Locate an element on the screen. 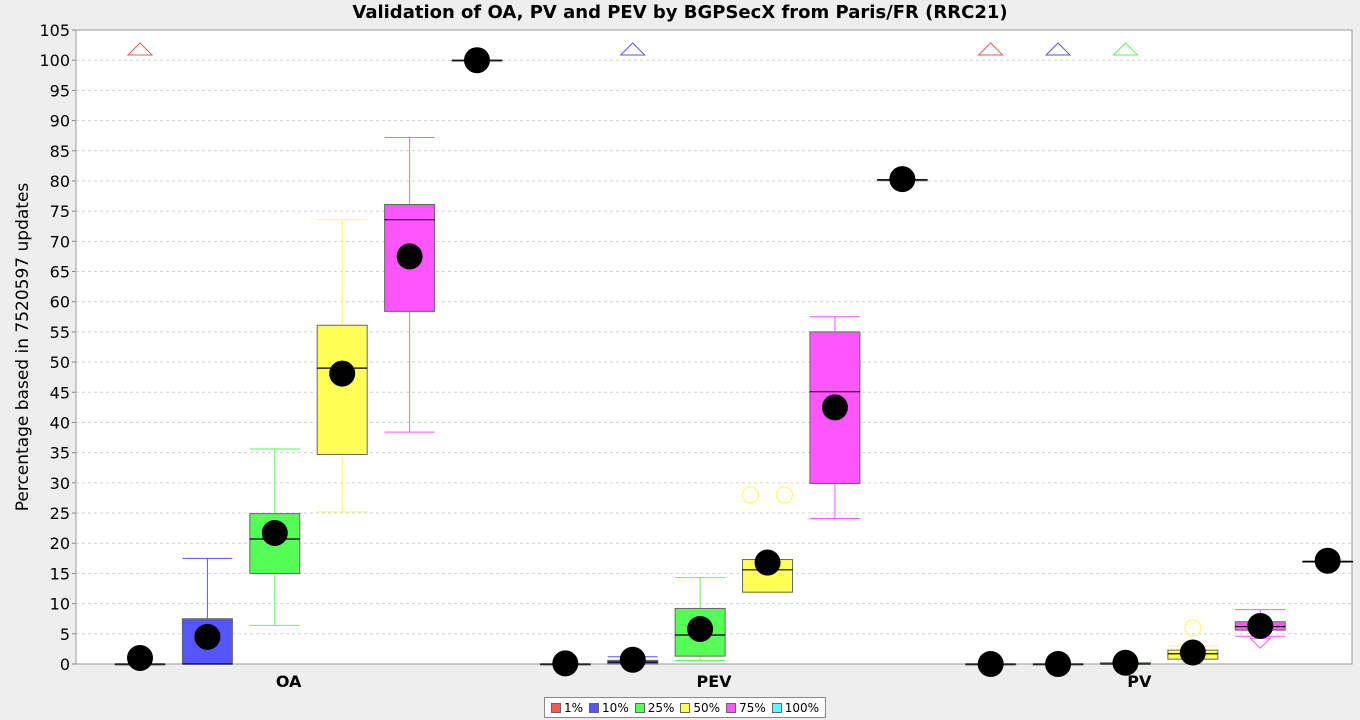  y-tick-label: 85 is located at coordinates (60, 151).